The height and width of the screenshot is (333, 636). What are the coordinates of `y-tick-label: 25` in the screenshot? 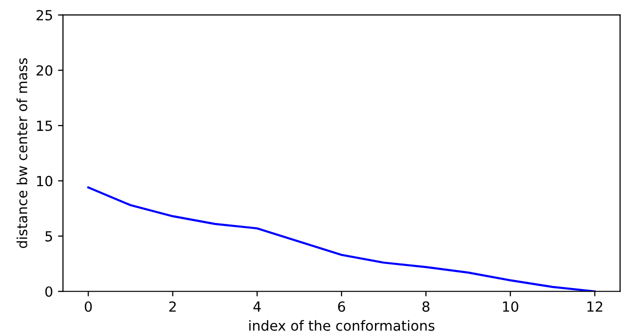 It's located at (44, 15).